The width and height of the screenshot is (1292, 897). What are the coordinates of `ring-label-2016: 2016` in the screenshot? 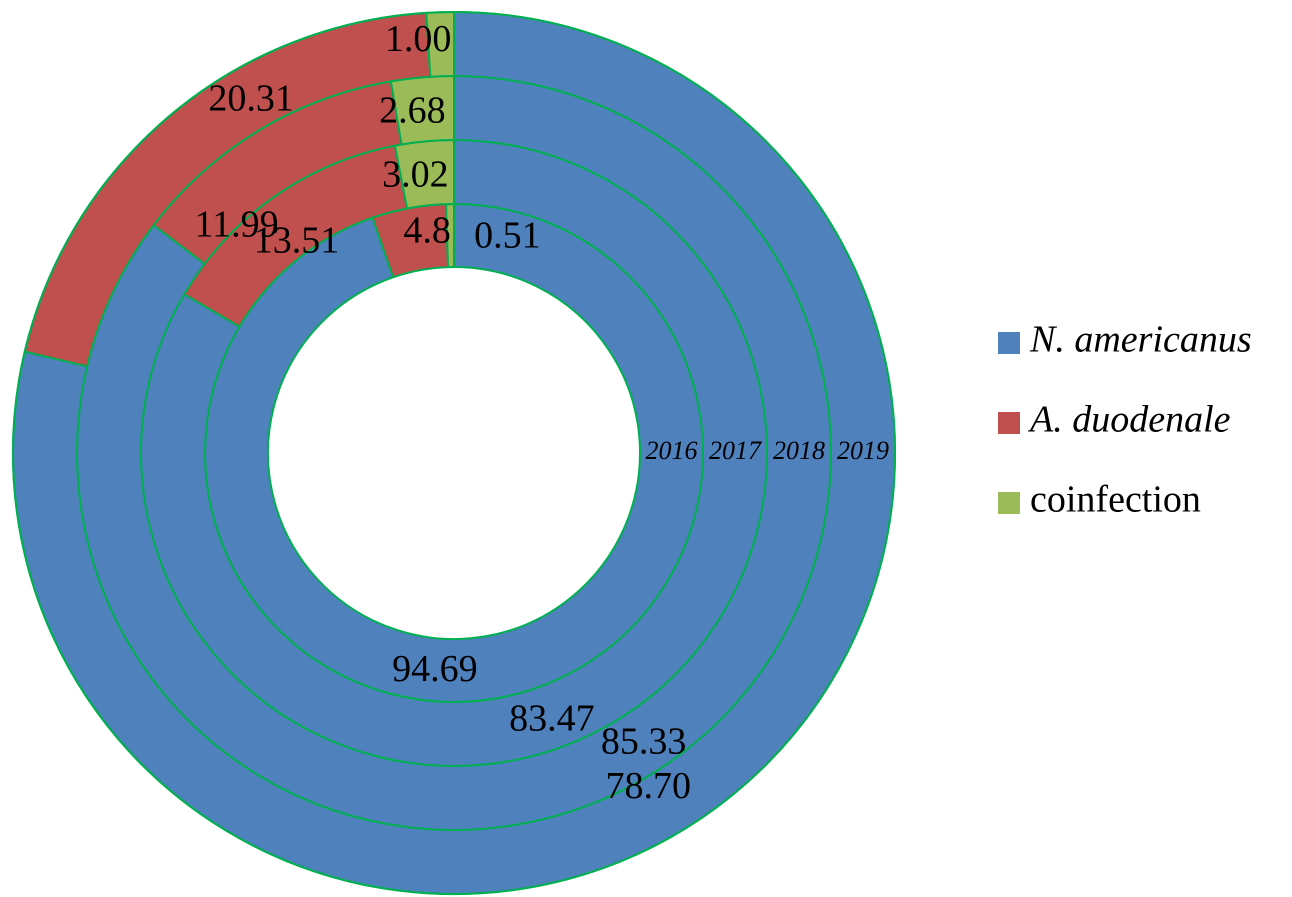 It's located at (672, 450).